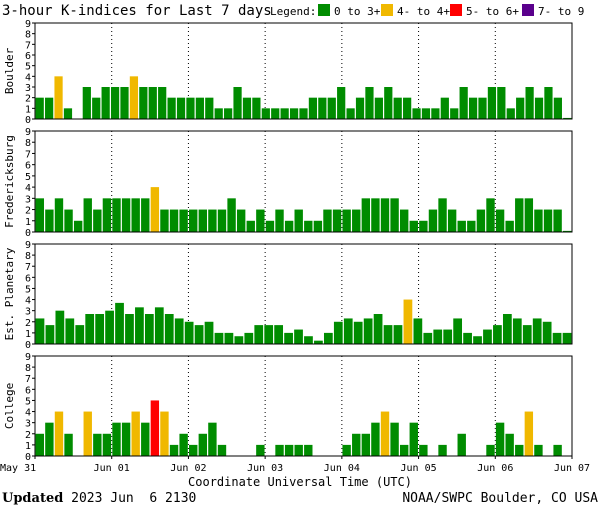  Describe the element at coordinates (28, 24) in the screenshot. I see `panel-1-ytick-label: 9` at that location.